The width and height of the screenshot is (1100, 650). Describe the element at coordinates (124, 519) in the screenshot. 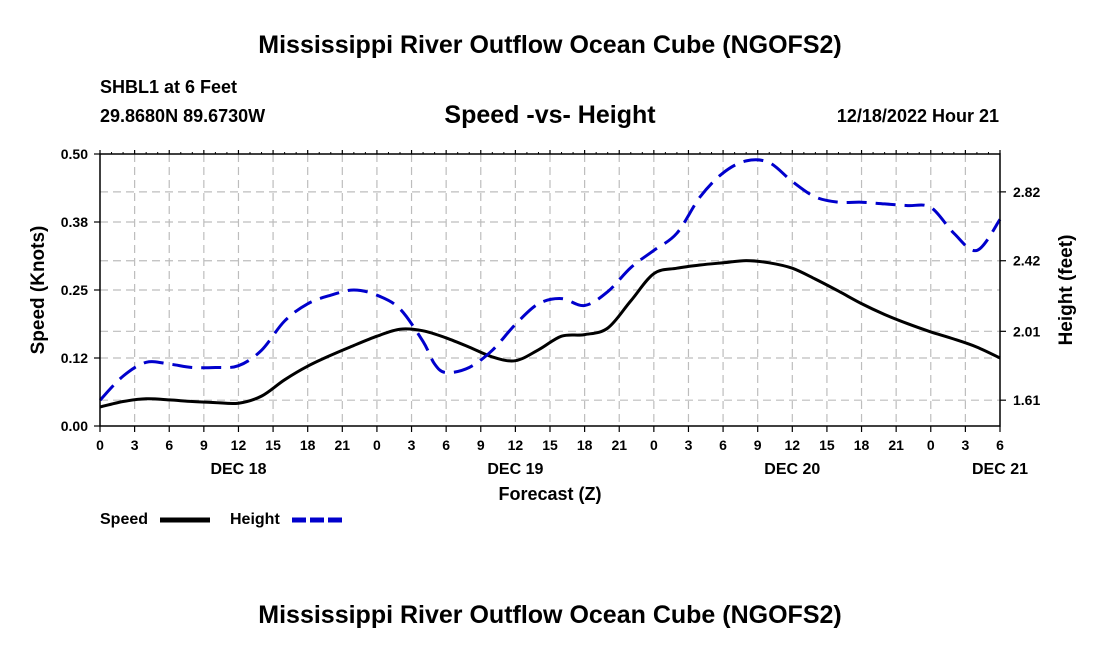

I see `legend-label-speed: Speed` at that location.